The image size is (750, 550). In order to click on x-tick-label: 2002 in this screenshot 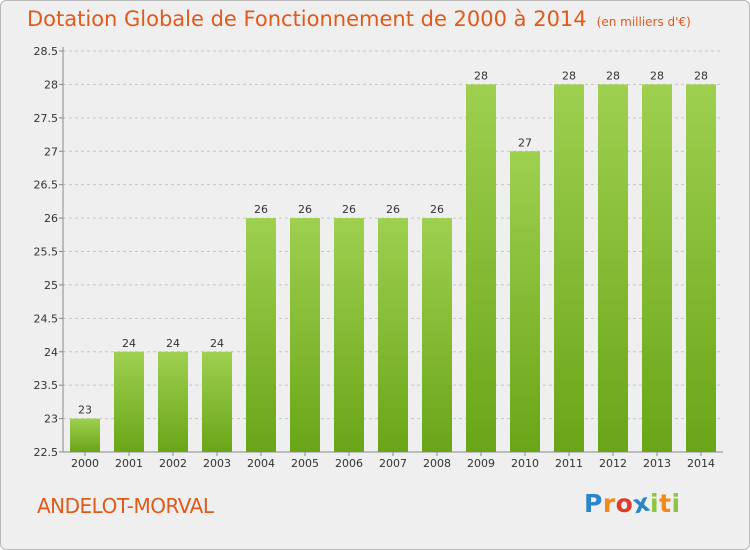, I will do `click(173, 463)`.